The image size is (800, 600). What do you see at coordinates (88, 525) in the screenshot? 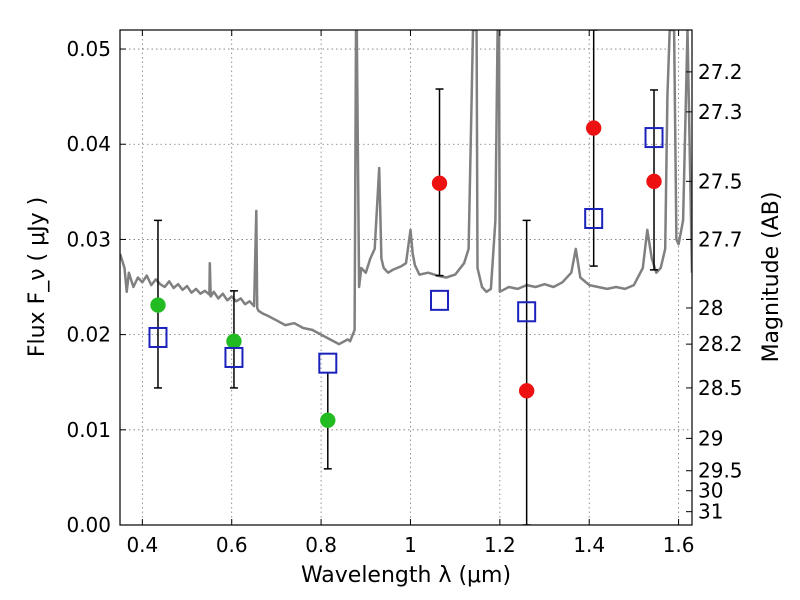
I see `y-tick-label: 0.00` at bounding box center [88, 525].